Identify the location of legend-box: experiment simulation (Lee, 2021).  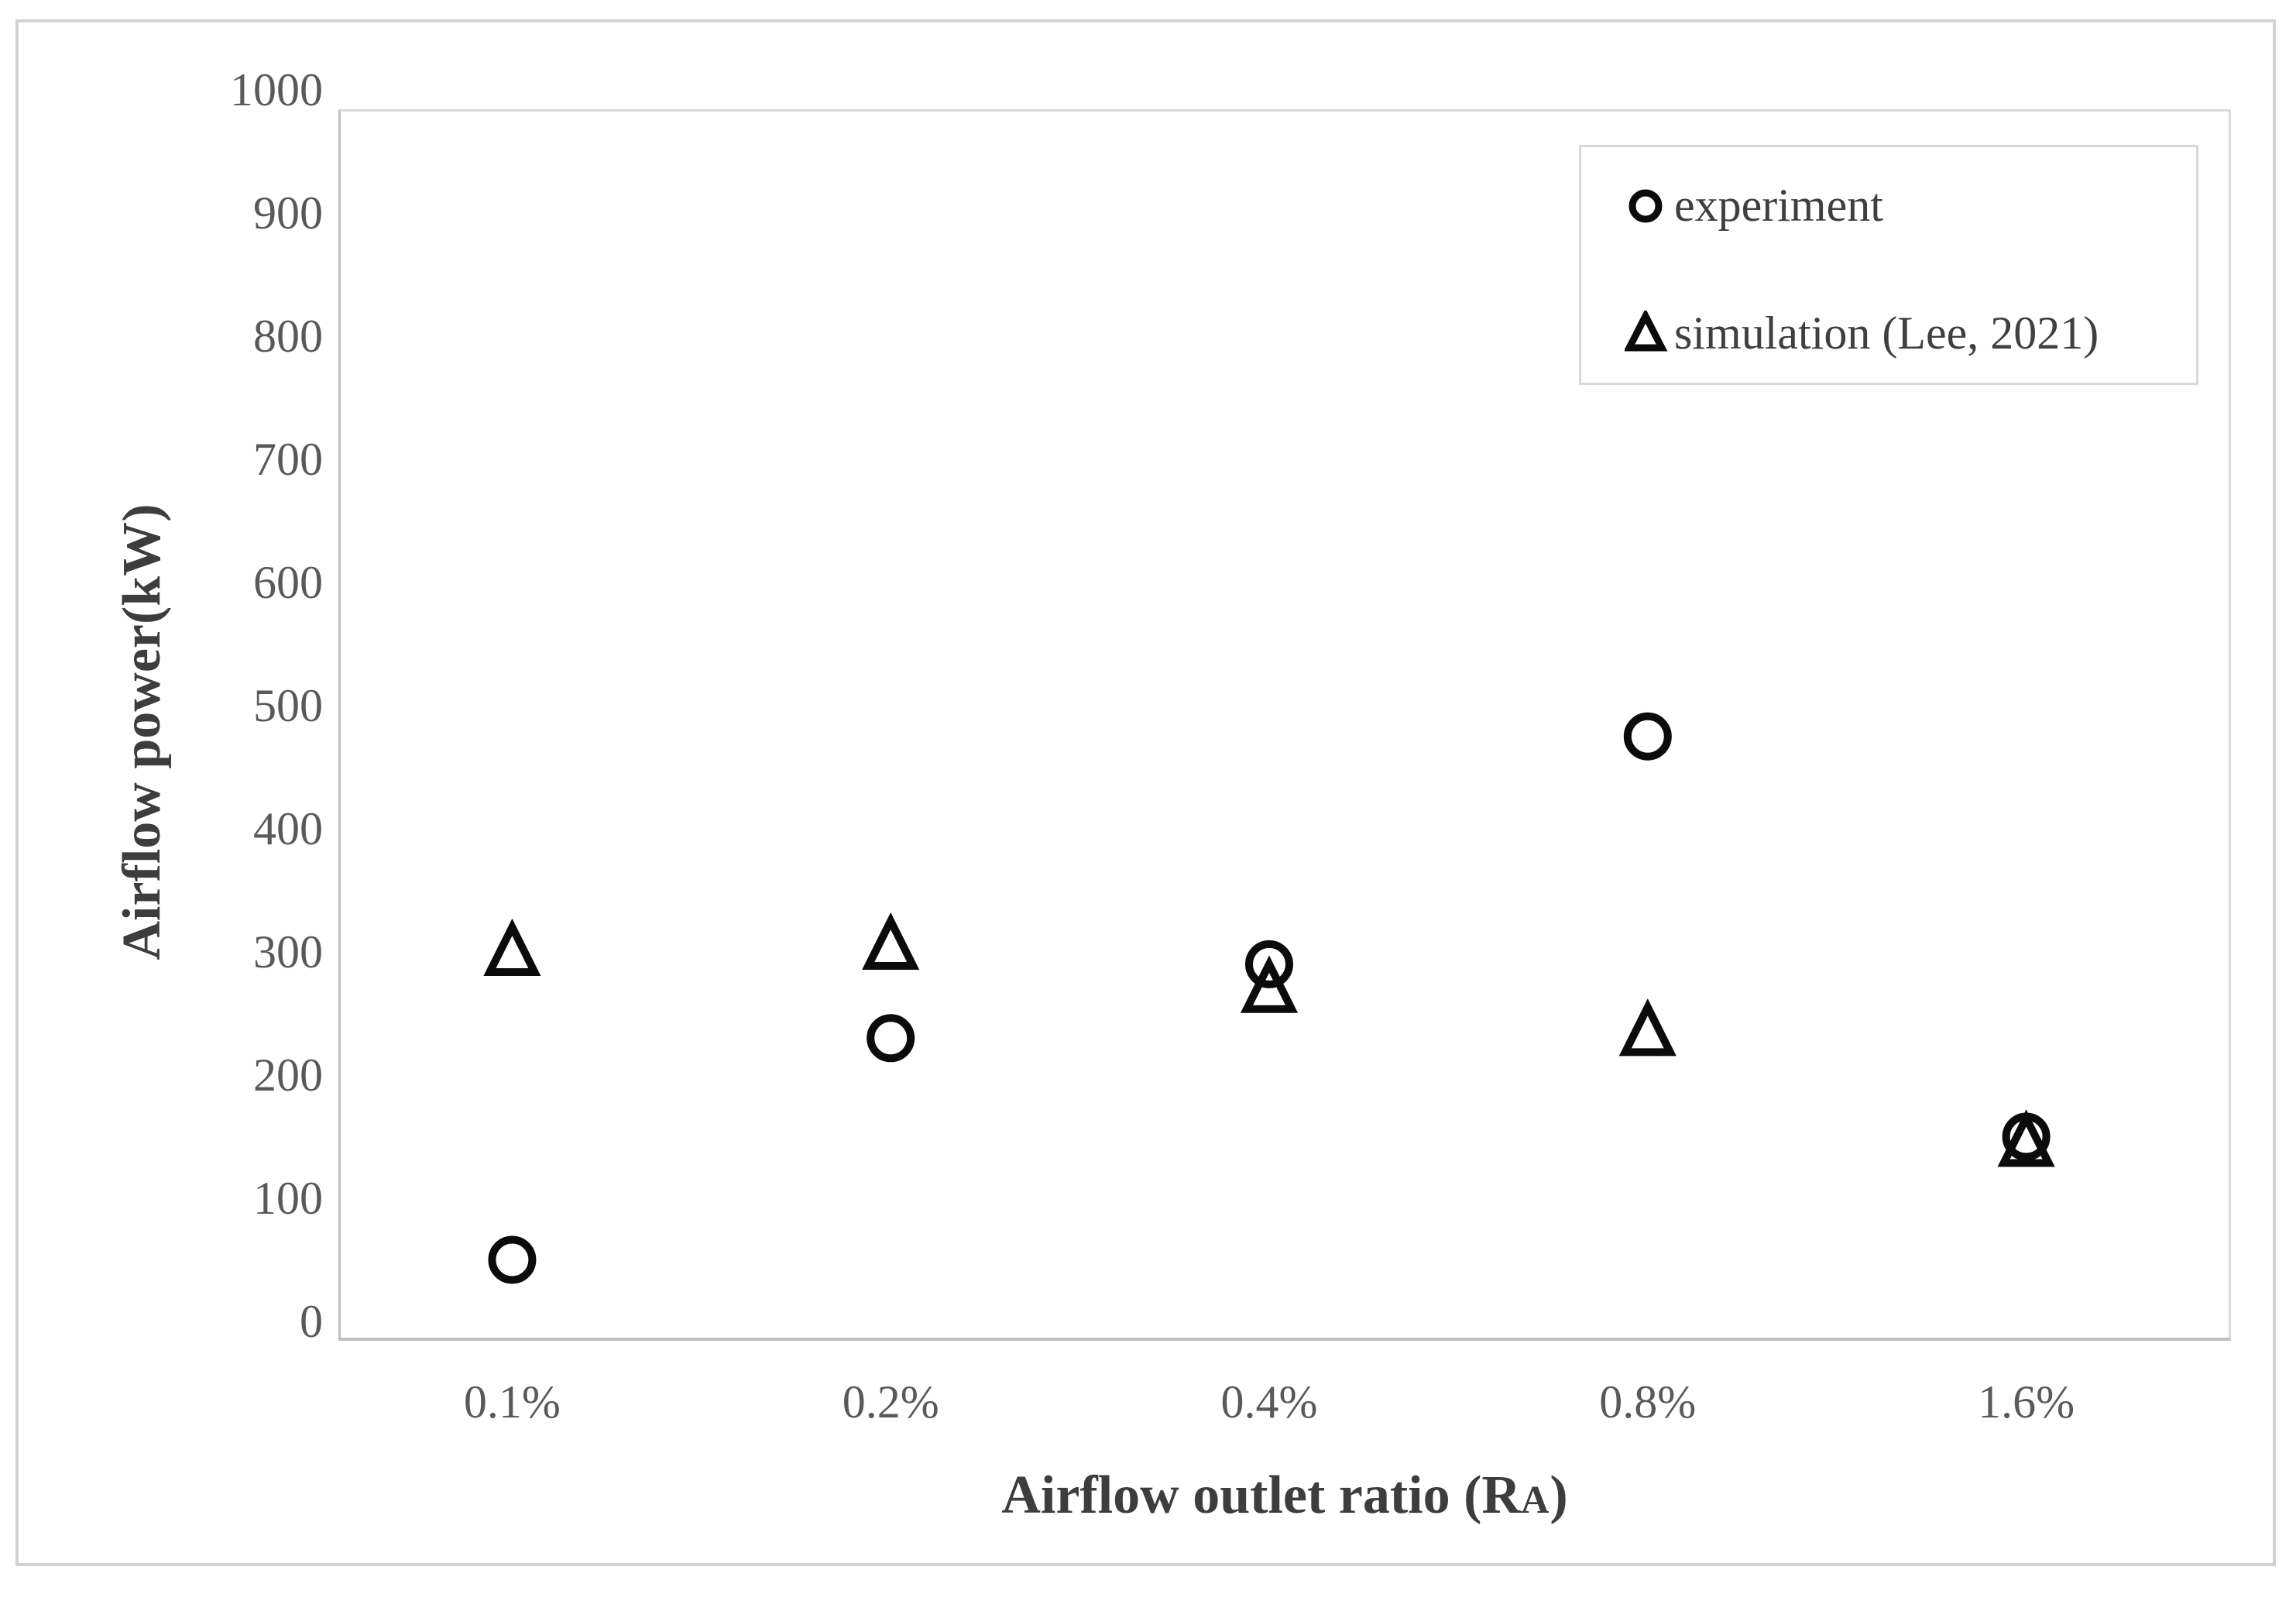
(1888, 265).